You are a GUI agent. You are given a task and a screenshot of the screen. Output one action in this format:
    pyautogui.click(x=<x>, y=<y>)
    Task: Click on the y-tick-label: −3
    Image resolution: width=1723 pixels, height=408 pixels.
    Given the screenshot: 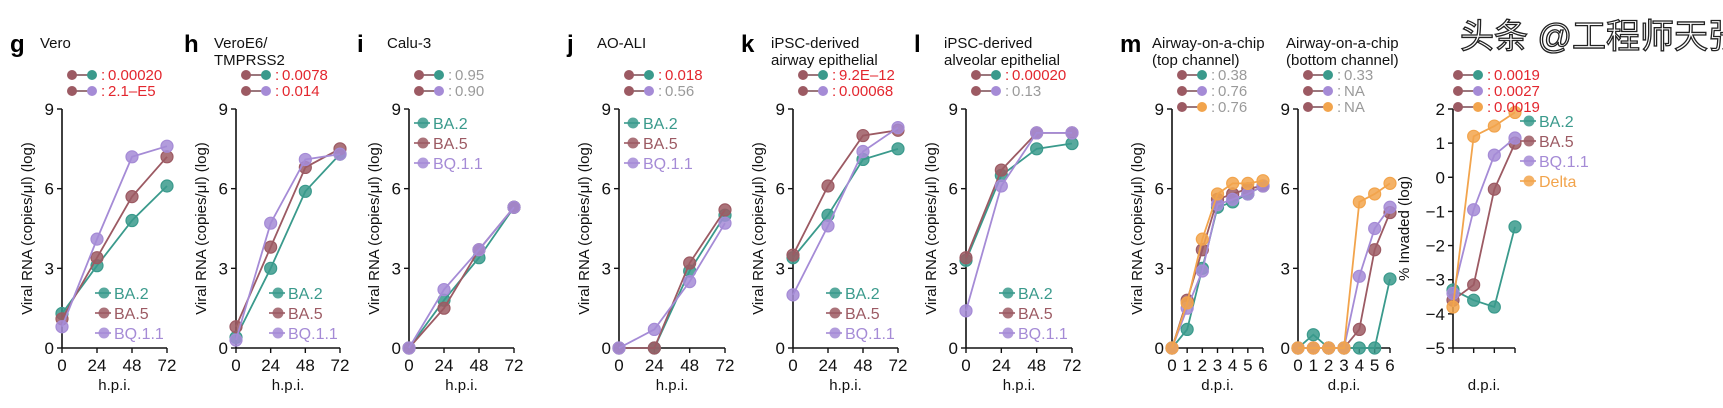 What is the action you would take?
    pyautogui.click(x=1435, y=280)
    